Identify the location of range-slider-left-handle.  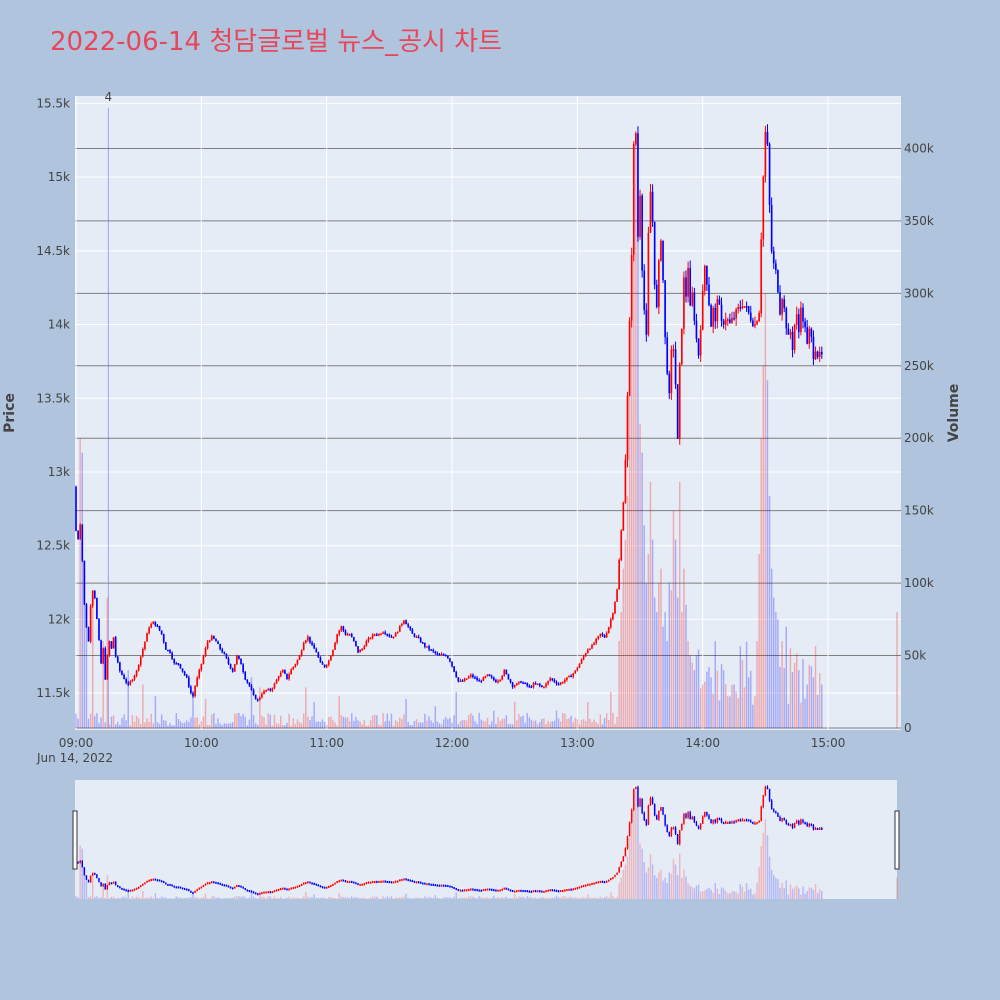
(75, 840).